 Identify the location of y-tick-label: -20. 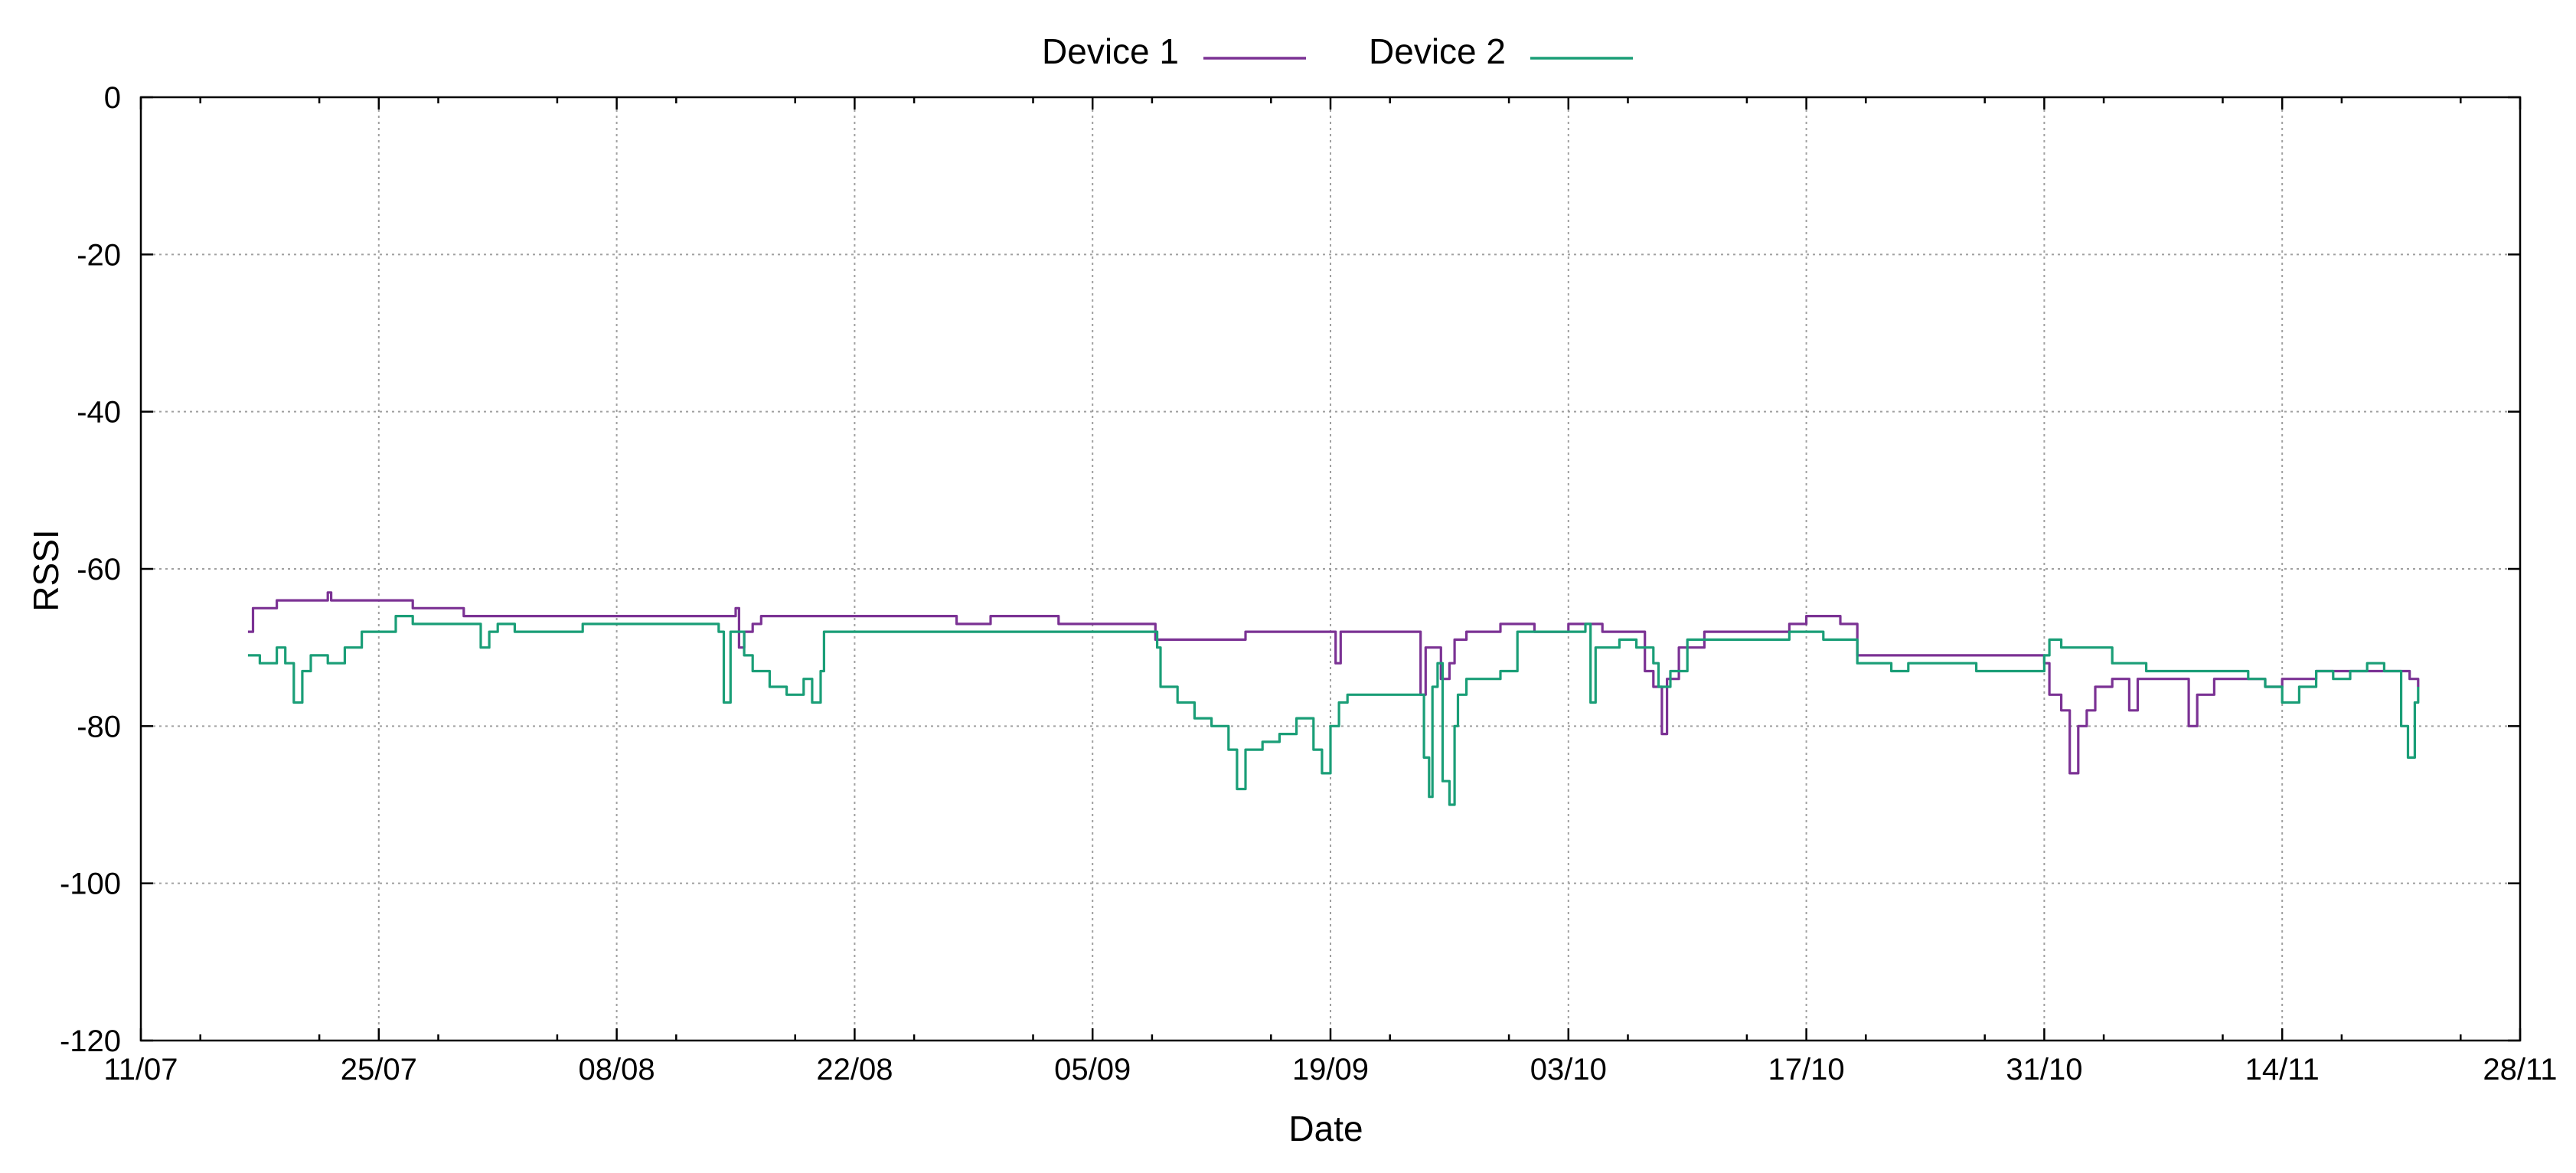
(99, 255).